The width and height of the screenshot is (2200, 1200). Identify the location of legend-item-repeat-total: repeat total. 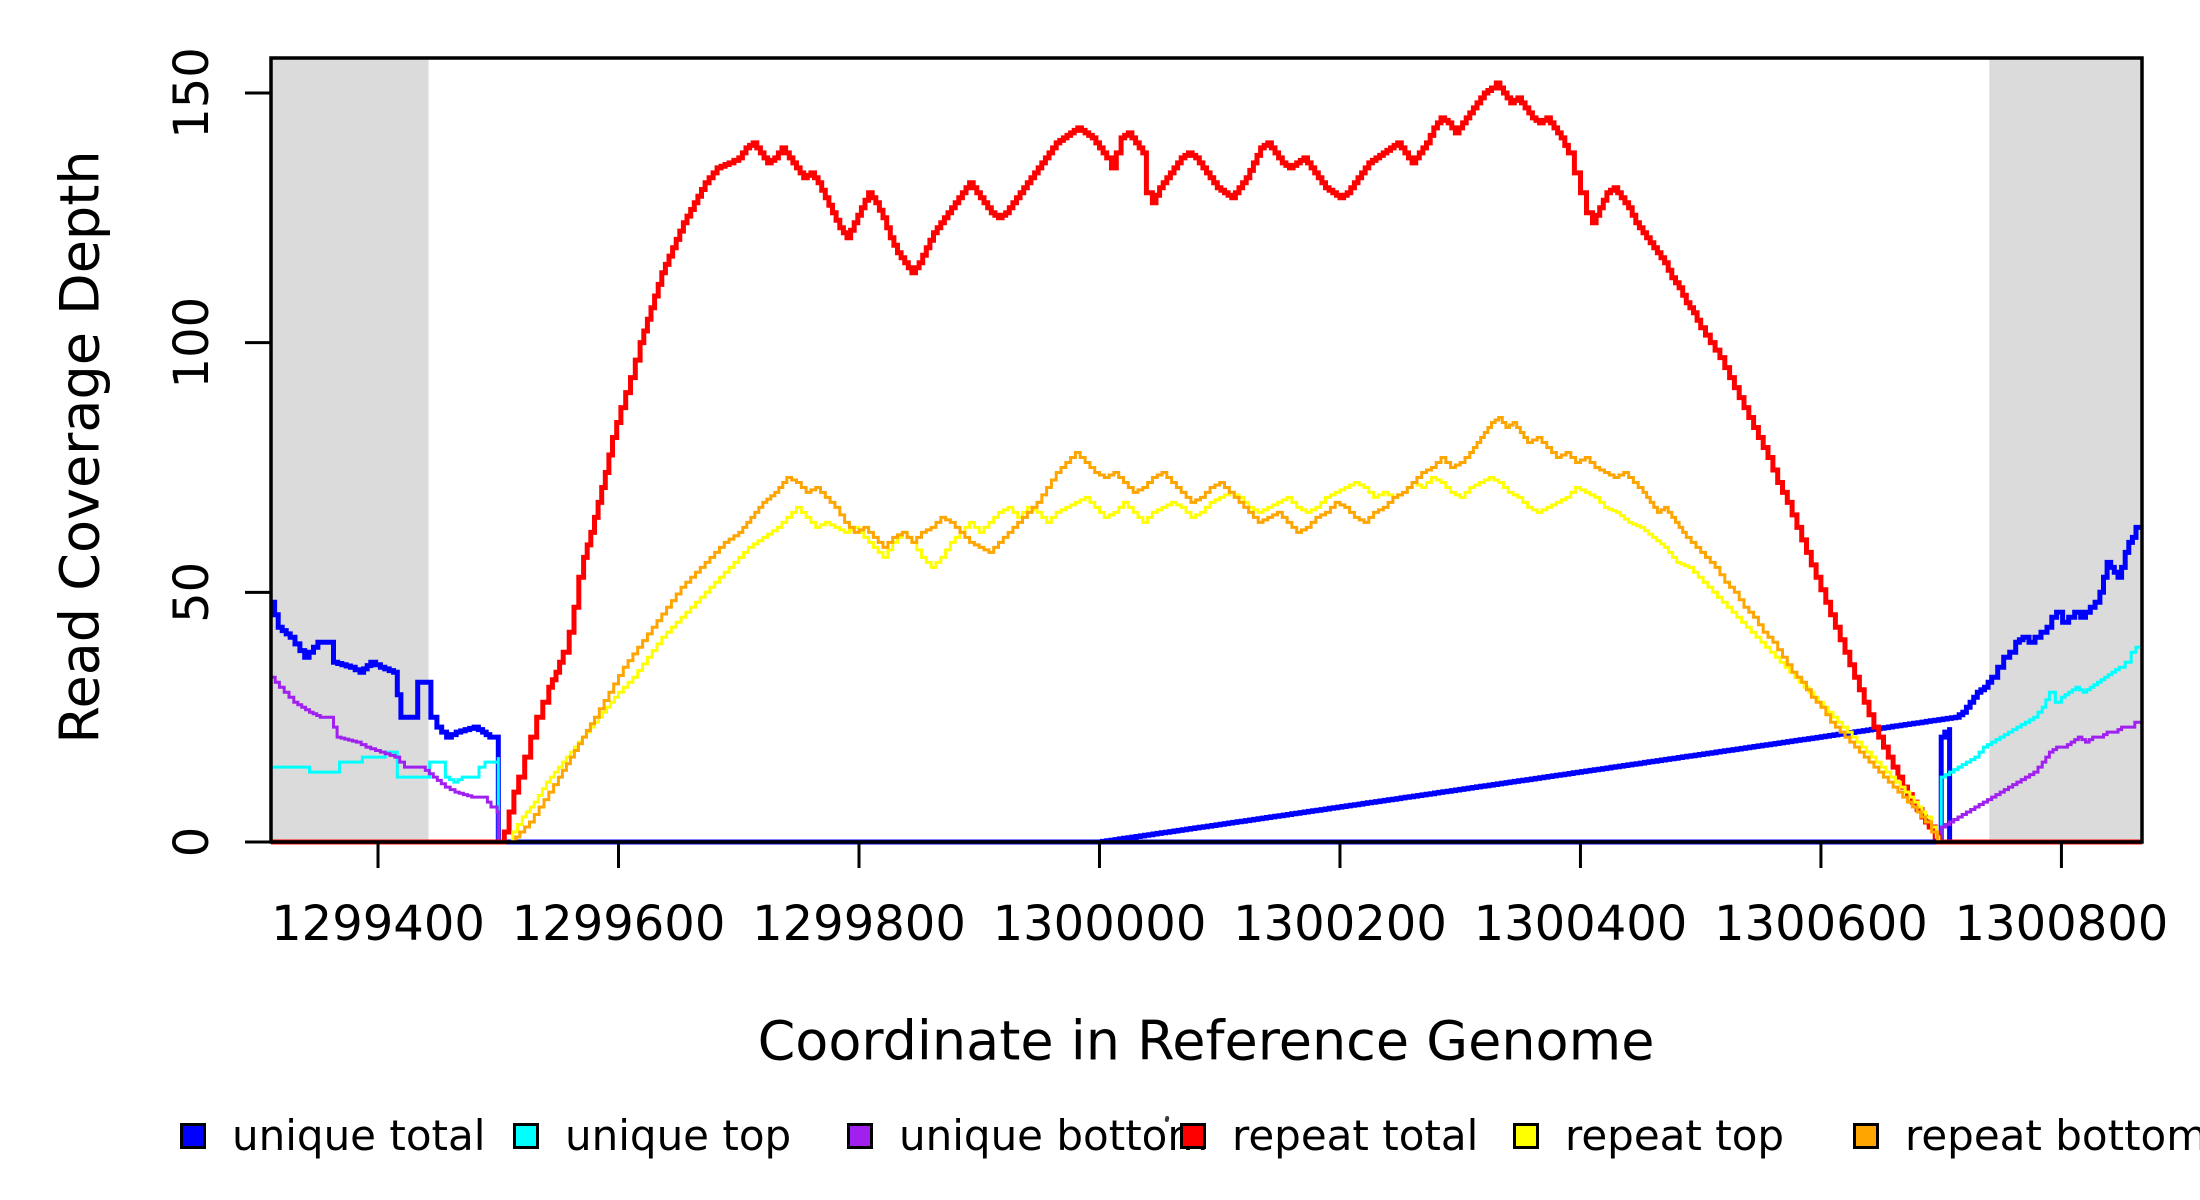
(1329, 1136).